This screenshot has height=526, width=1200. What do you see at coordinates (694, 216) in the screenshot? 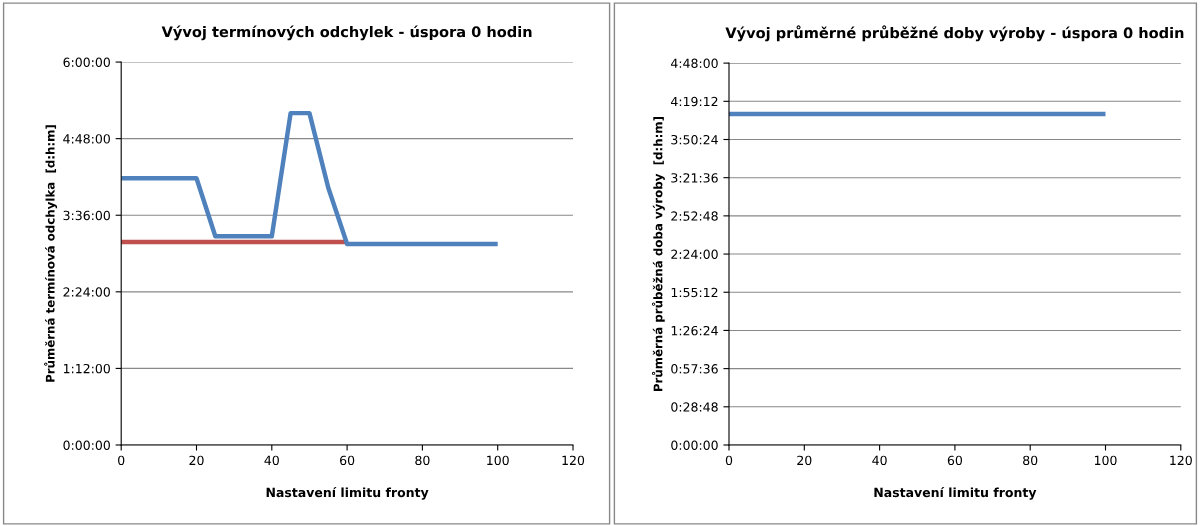
I see `y-tick-label: 2:52:48` at bounding box center [694, 216].